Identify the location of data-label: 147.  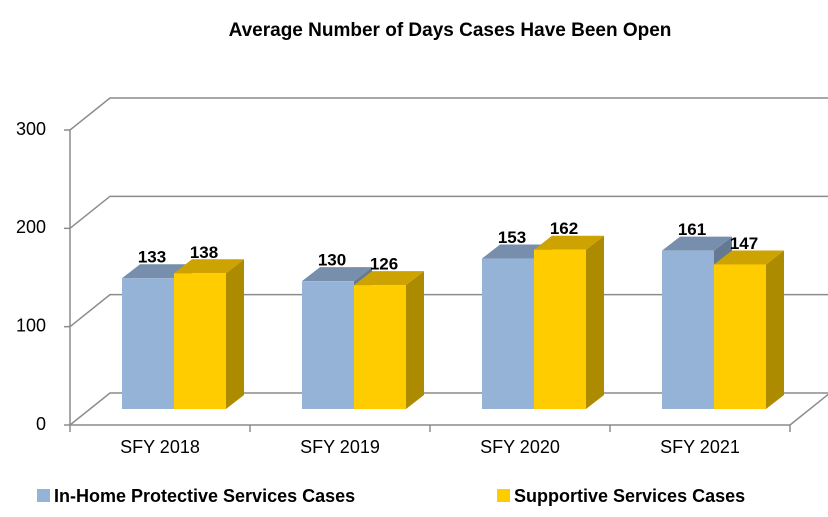
(744, 243).